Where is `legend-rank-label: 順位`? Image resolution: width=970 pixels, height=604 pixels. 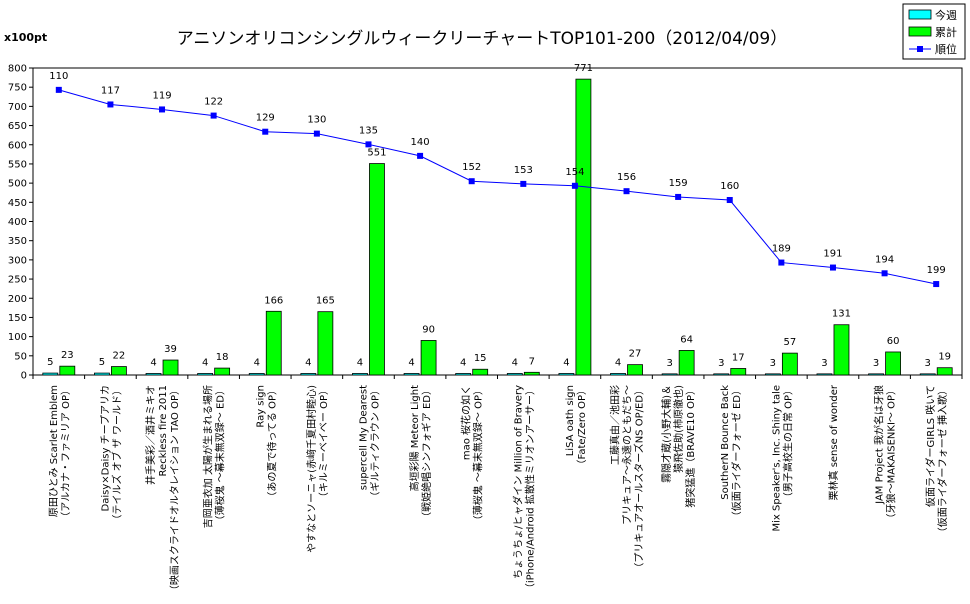
legend-rank-label: 順位 is located at coordinates (946, 49).